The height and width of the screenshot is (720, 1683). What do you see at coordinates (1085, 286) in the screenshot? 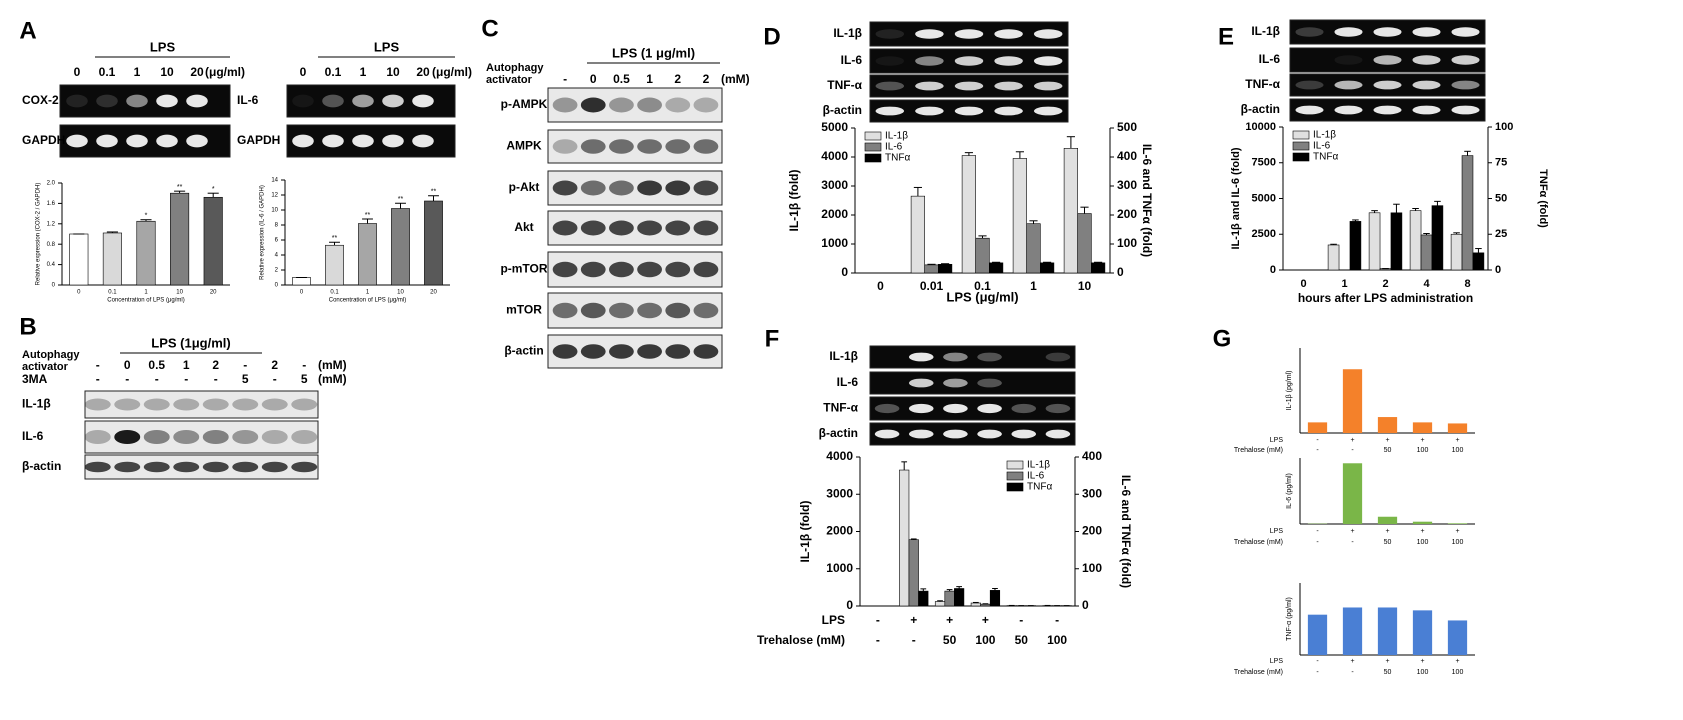
I see `x-tick-label: 10` at bounding box center [1085, 286].